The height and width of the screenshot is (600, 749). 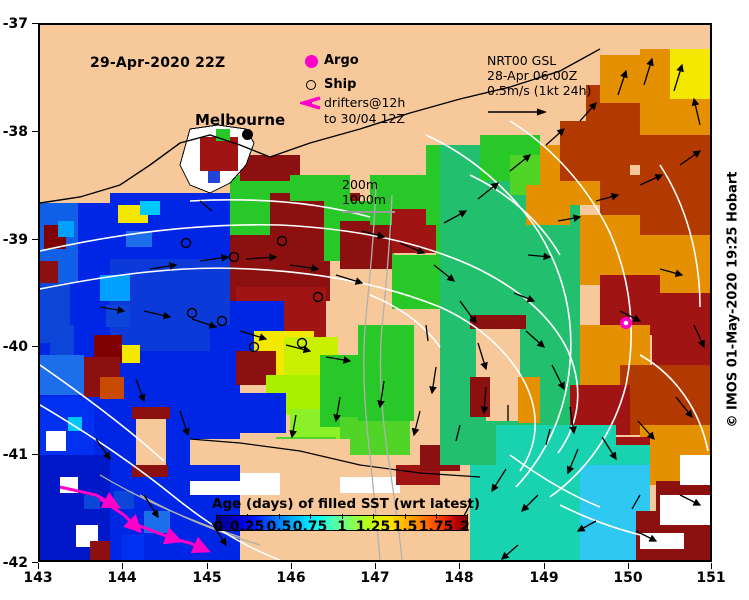 I want to click on current-legend-line1: NRT00 GSL, so click(x=522, y=60).